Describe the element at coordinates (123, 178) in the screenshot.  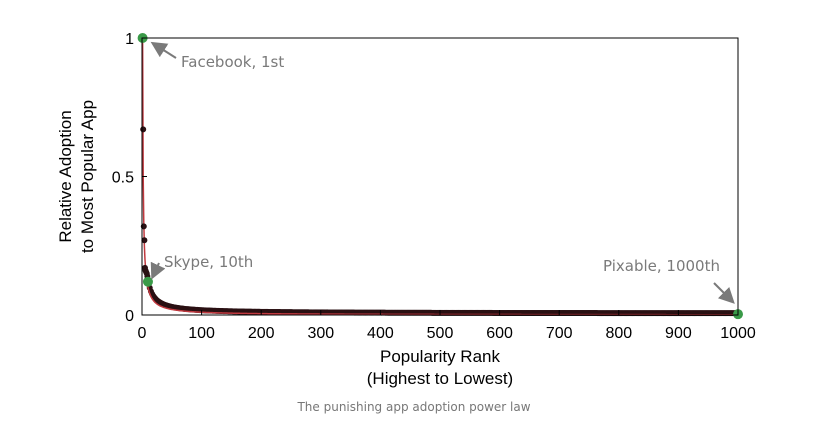
I see `y-tick-label: 0.5` at that location.